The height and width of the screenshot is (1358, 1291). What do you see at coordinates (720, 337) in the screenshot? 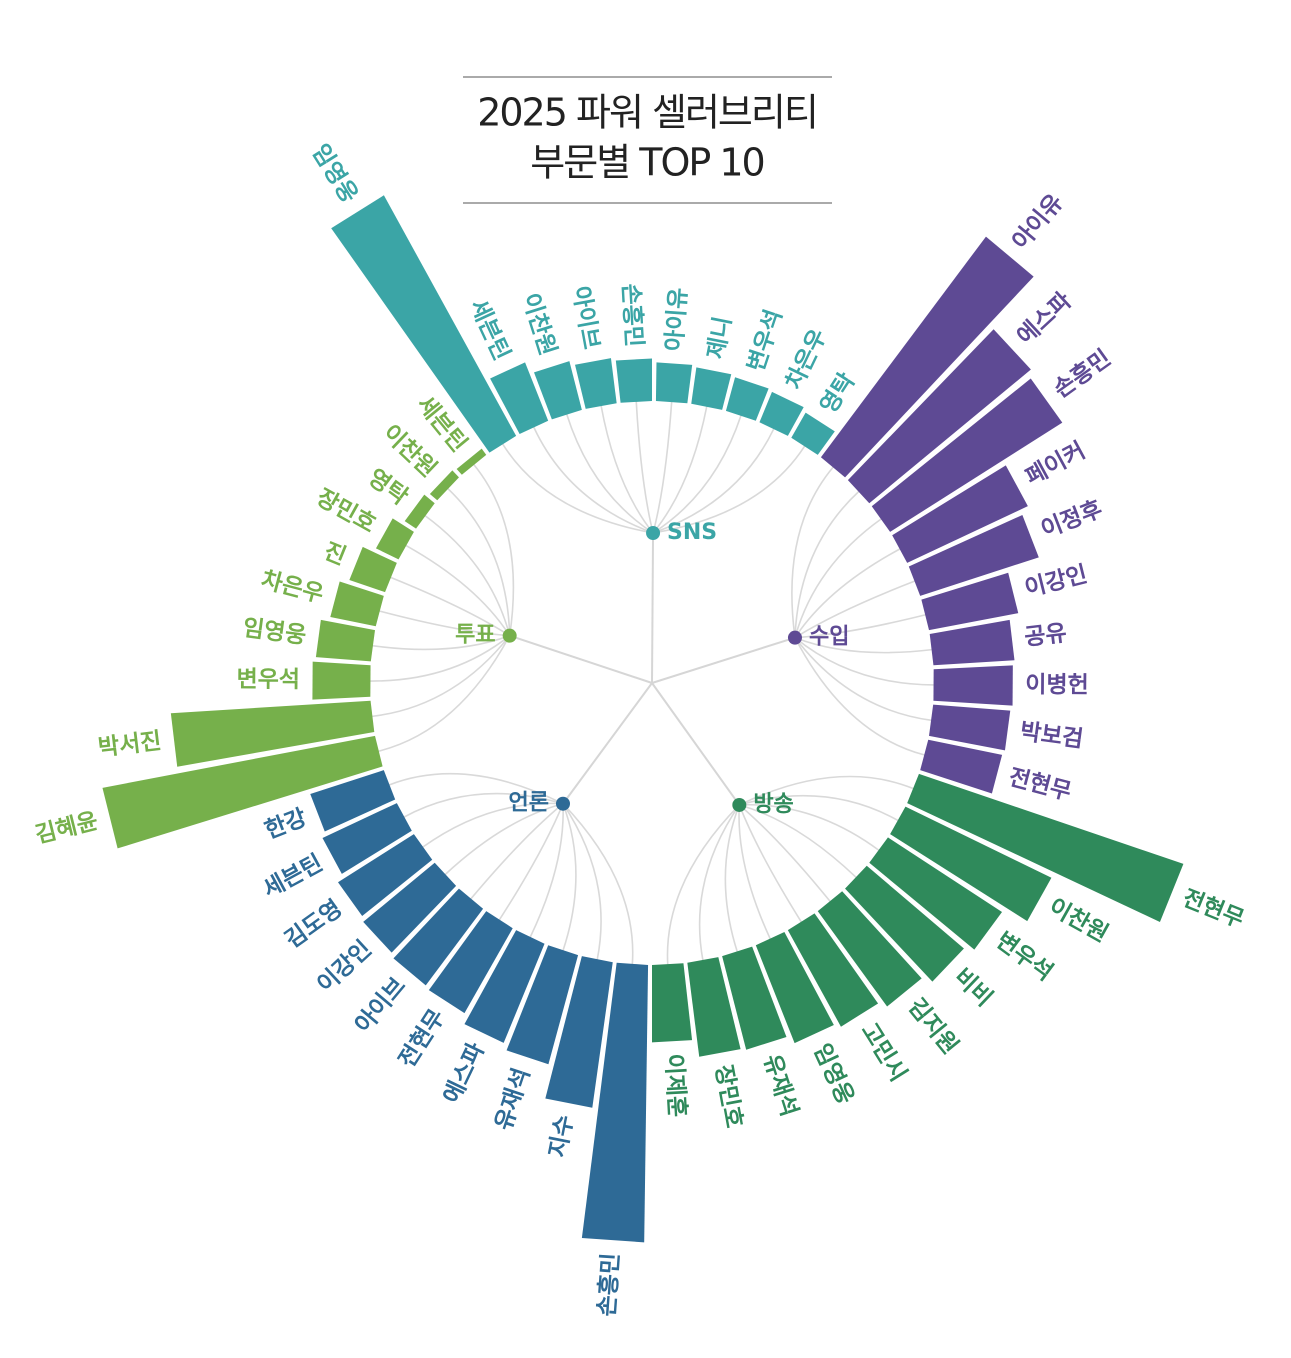
I see `bar-label: 제니` at bounding box center [720, 337].